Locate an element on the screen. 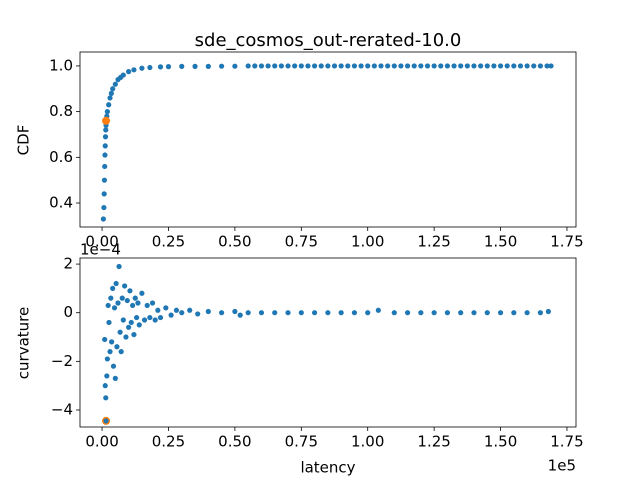  x-tick-label: 1.00 is located at coordinates (367, 442).